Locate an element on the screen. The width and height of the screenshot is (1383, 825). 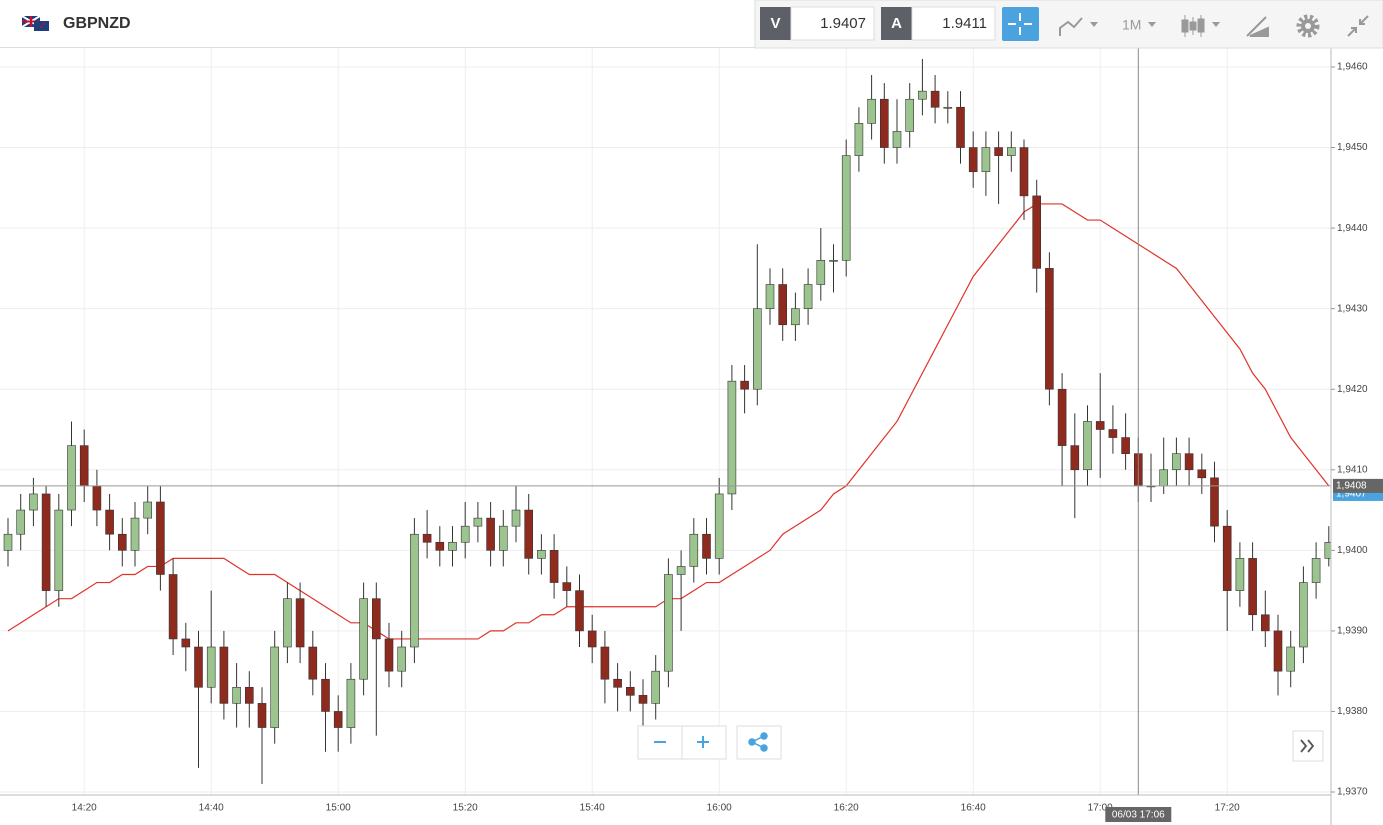
sell-label: V is located at coordinates (775, 23).